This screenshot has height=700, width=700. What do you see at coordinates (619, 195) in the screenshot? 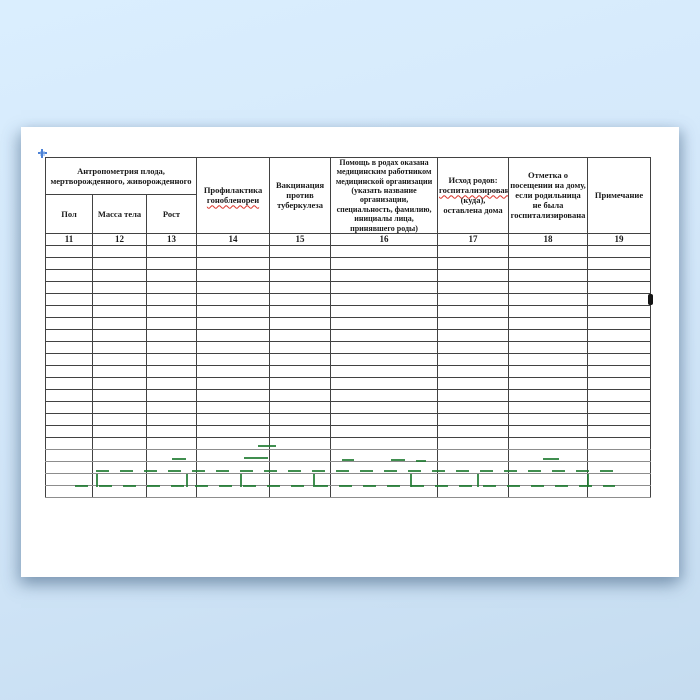
I see `col-header-note: Примечание` at bounding box center [619, 195].